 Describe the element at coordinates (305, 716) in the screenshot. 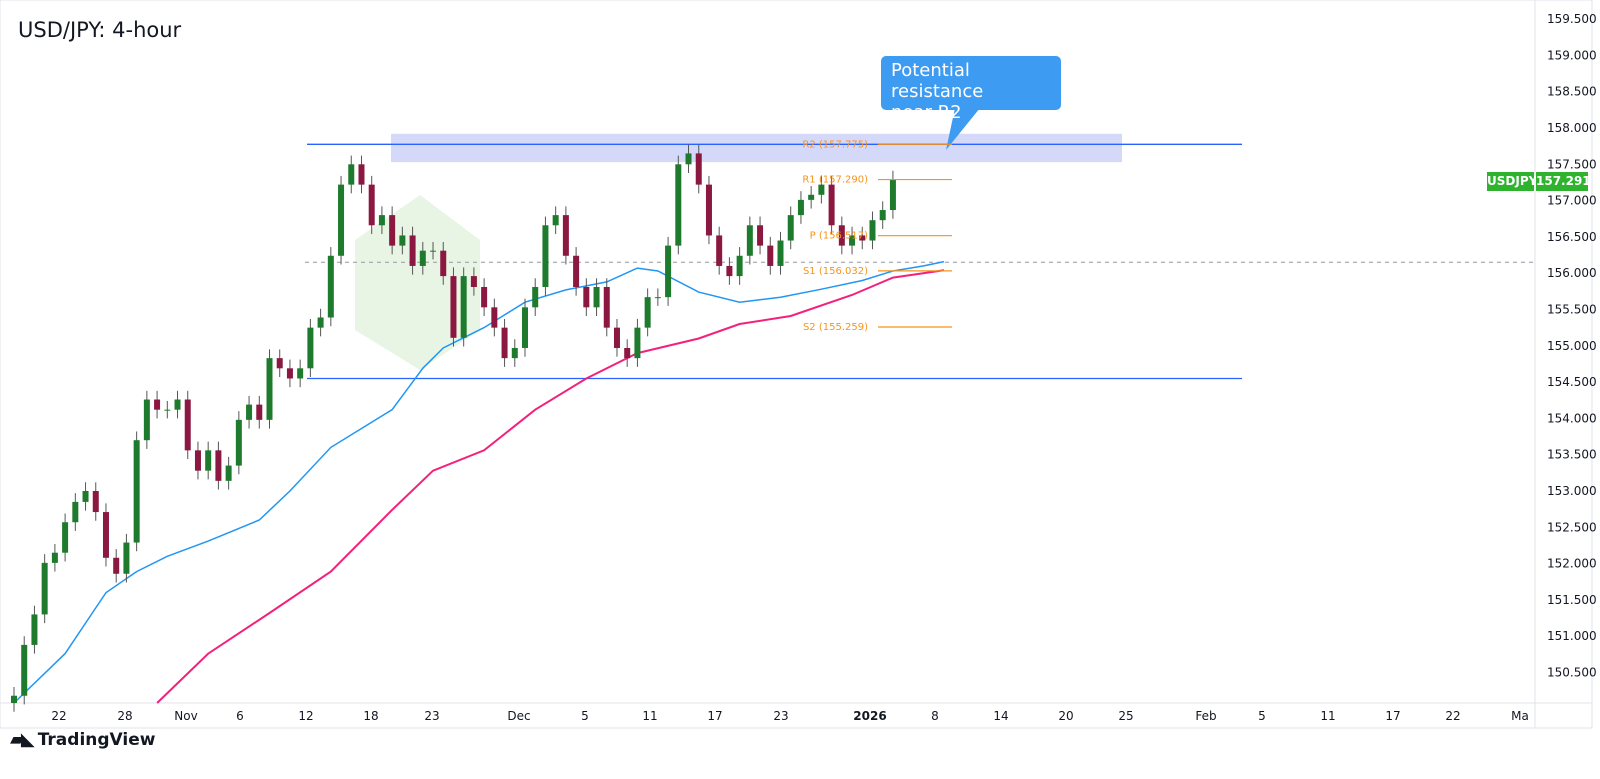

I see `x-tick-label: 12` at that location.